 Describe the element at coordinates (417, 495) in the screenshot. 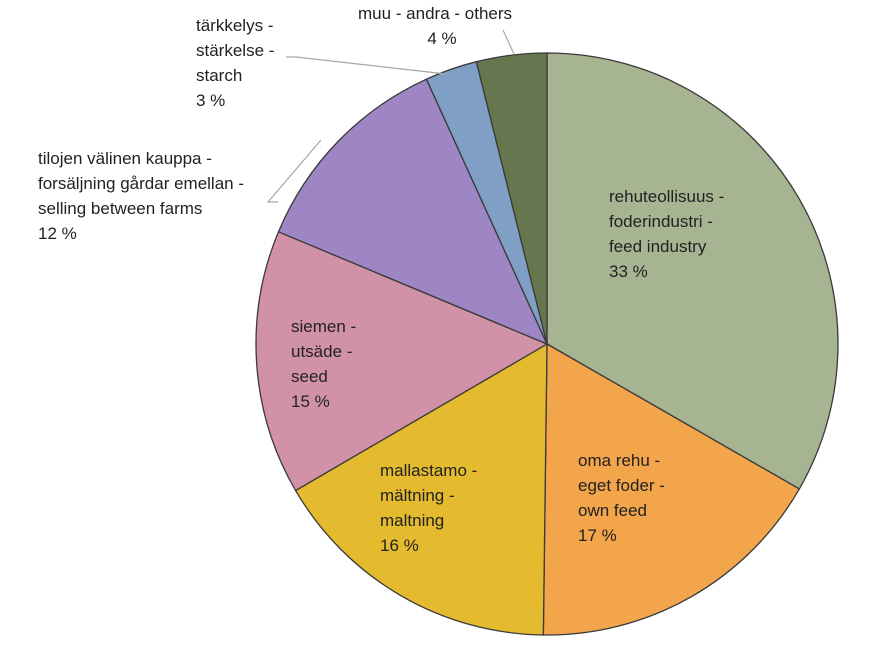

I see `slice-label-line: mältning -` at that location.